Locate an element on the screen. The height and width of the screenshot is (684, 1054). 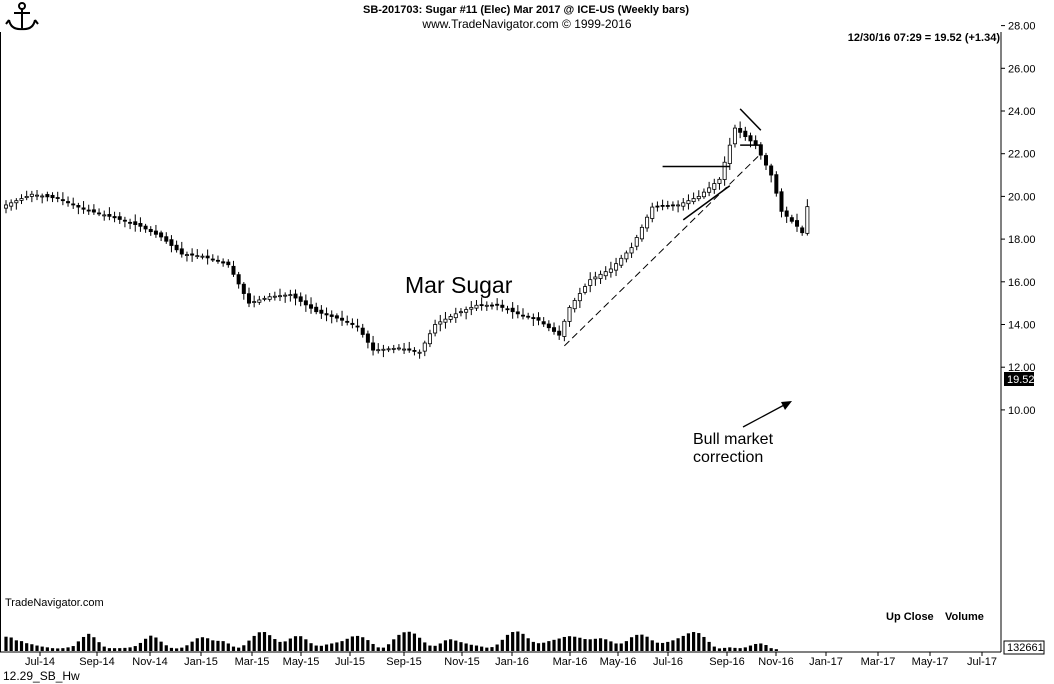
x-tick-label: Jan-16 is located at coordinates (512, 662).